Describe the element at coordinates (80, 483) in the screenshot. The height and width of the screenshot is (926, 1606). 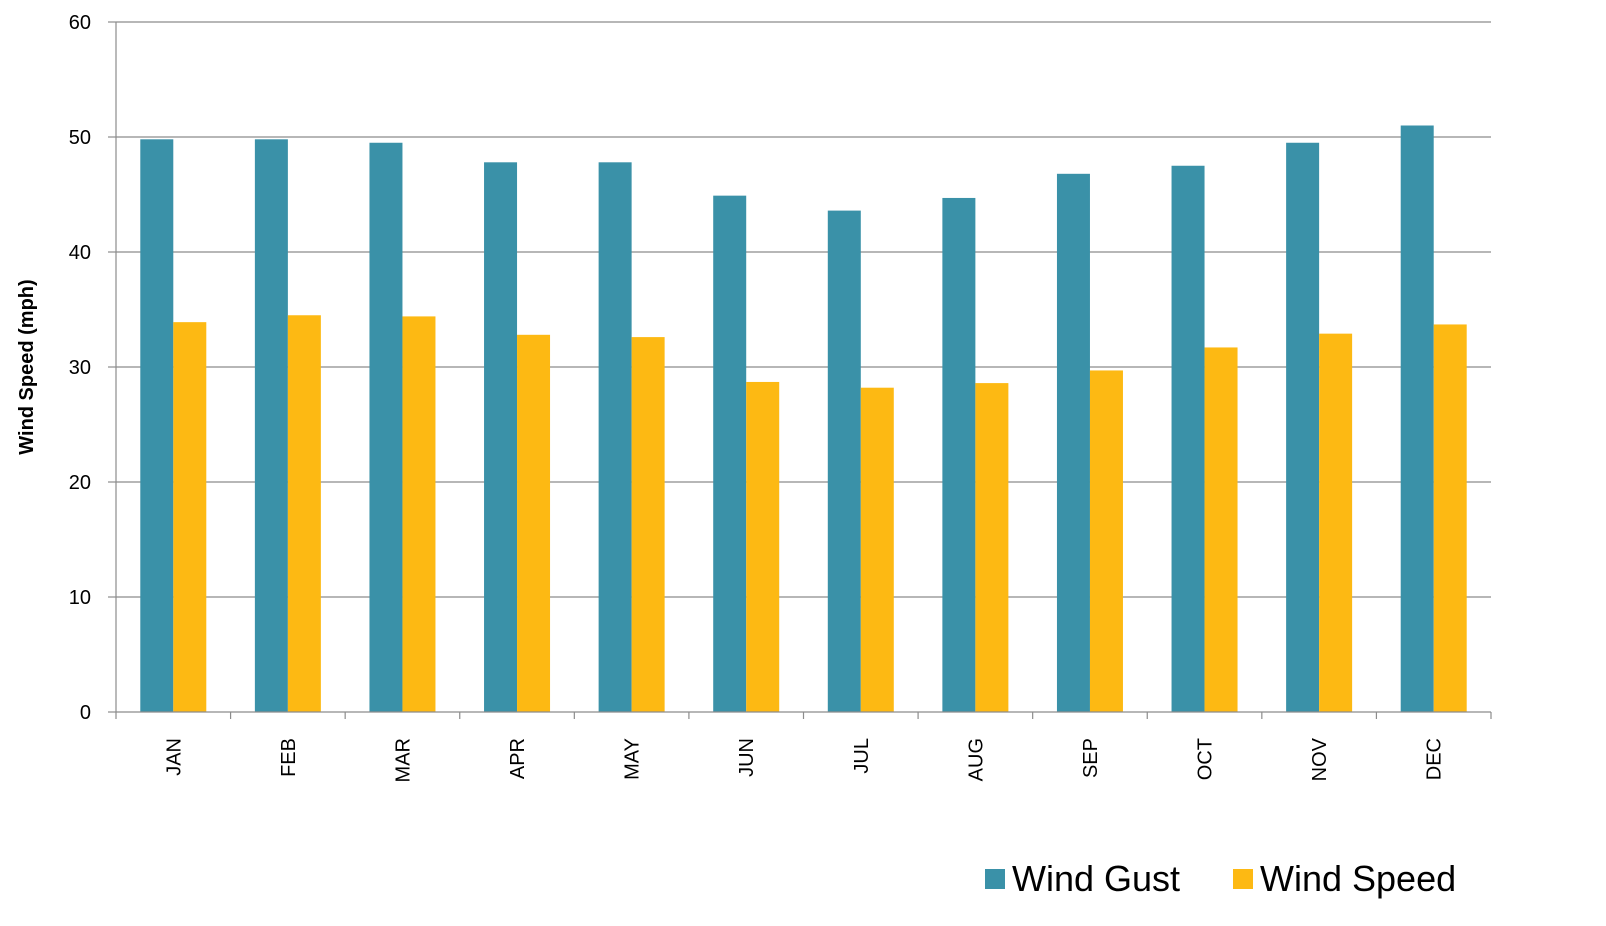
I see `y-tick-label: 20` at that location.